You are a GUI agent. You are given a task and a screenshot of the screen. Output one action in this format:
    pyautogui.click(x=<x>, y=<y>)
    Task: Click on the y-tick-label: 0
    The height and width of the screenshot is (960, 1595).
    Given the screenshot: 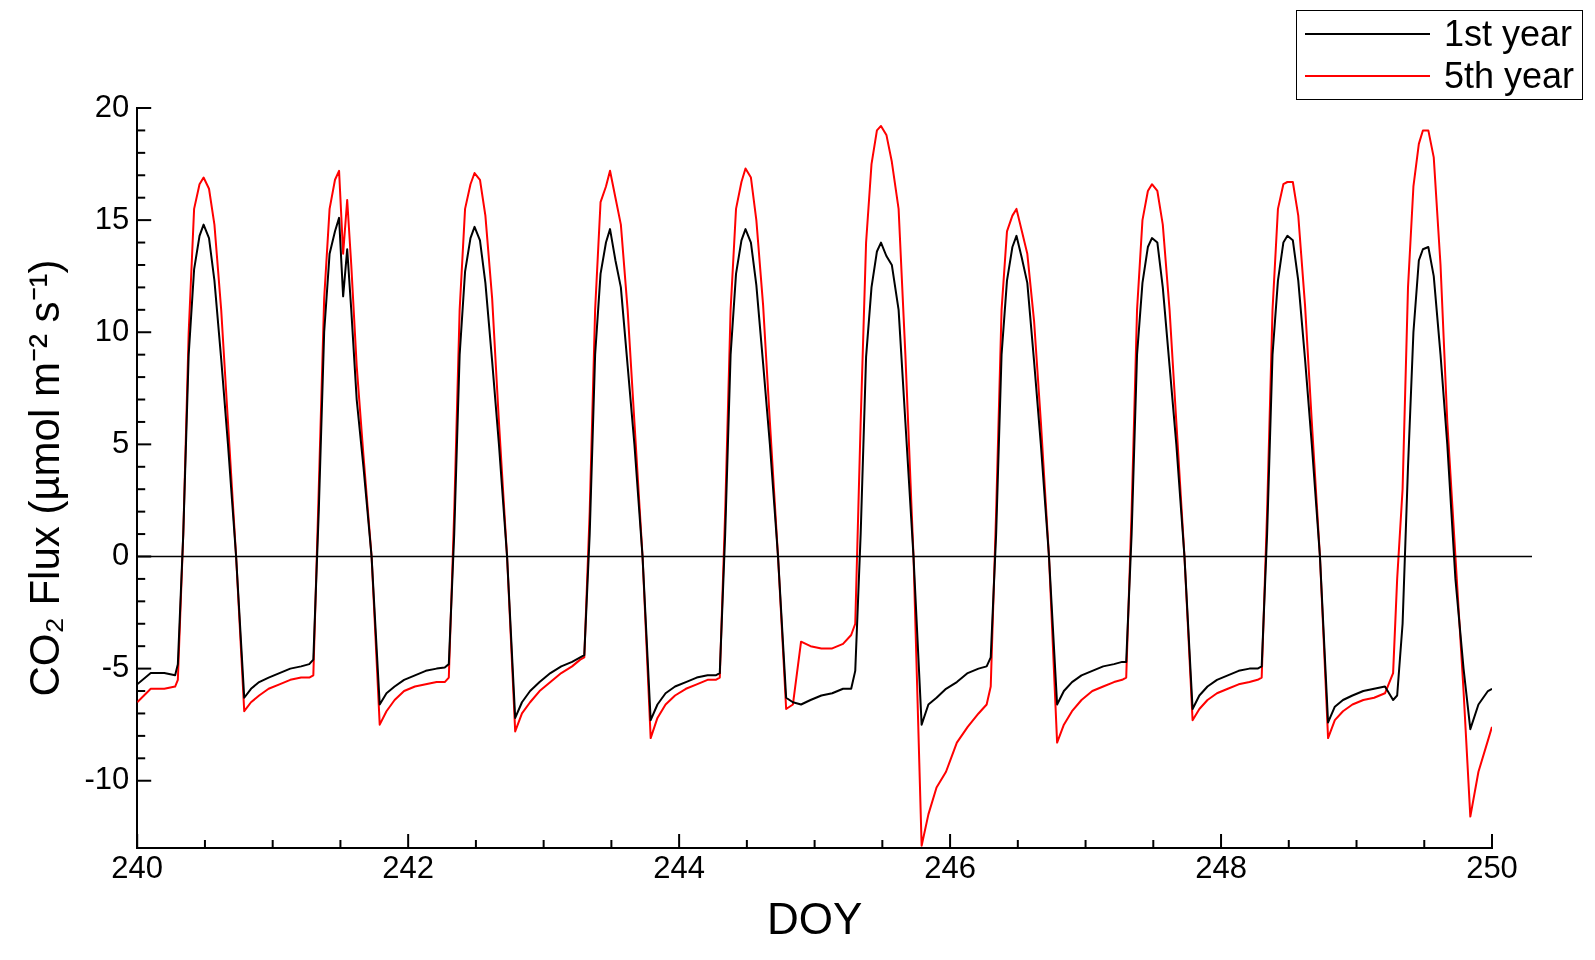 What is the action you would take?
    pyautogui.click(x=120, y=555)
    